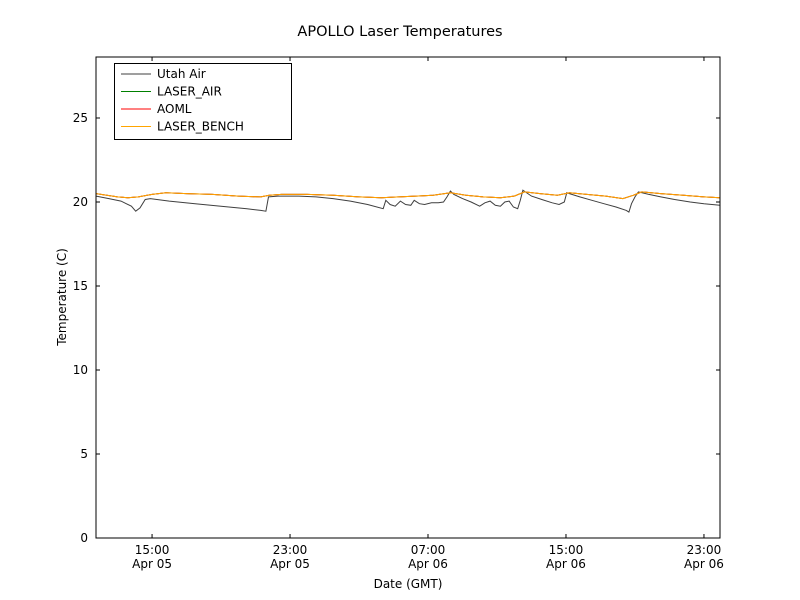 Image resolution: width=800 pixels, height=600 pixels. Describe the element at coordinates (84, 454) in the screenshot. I see `y-tick-label: 5` at that location.